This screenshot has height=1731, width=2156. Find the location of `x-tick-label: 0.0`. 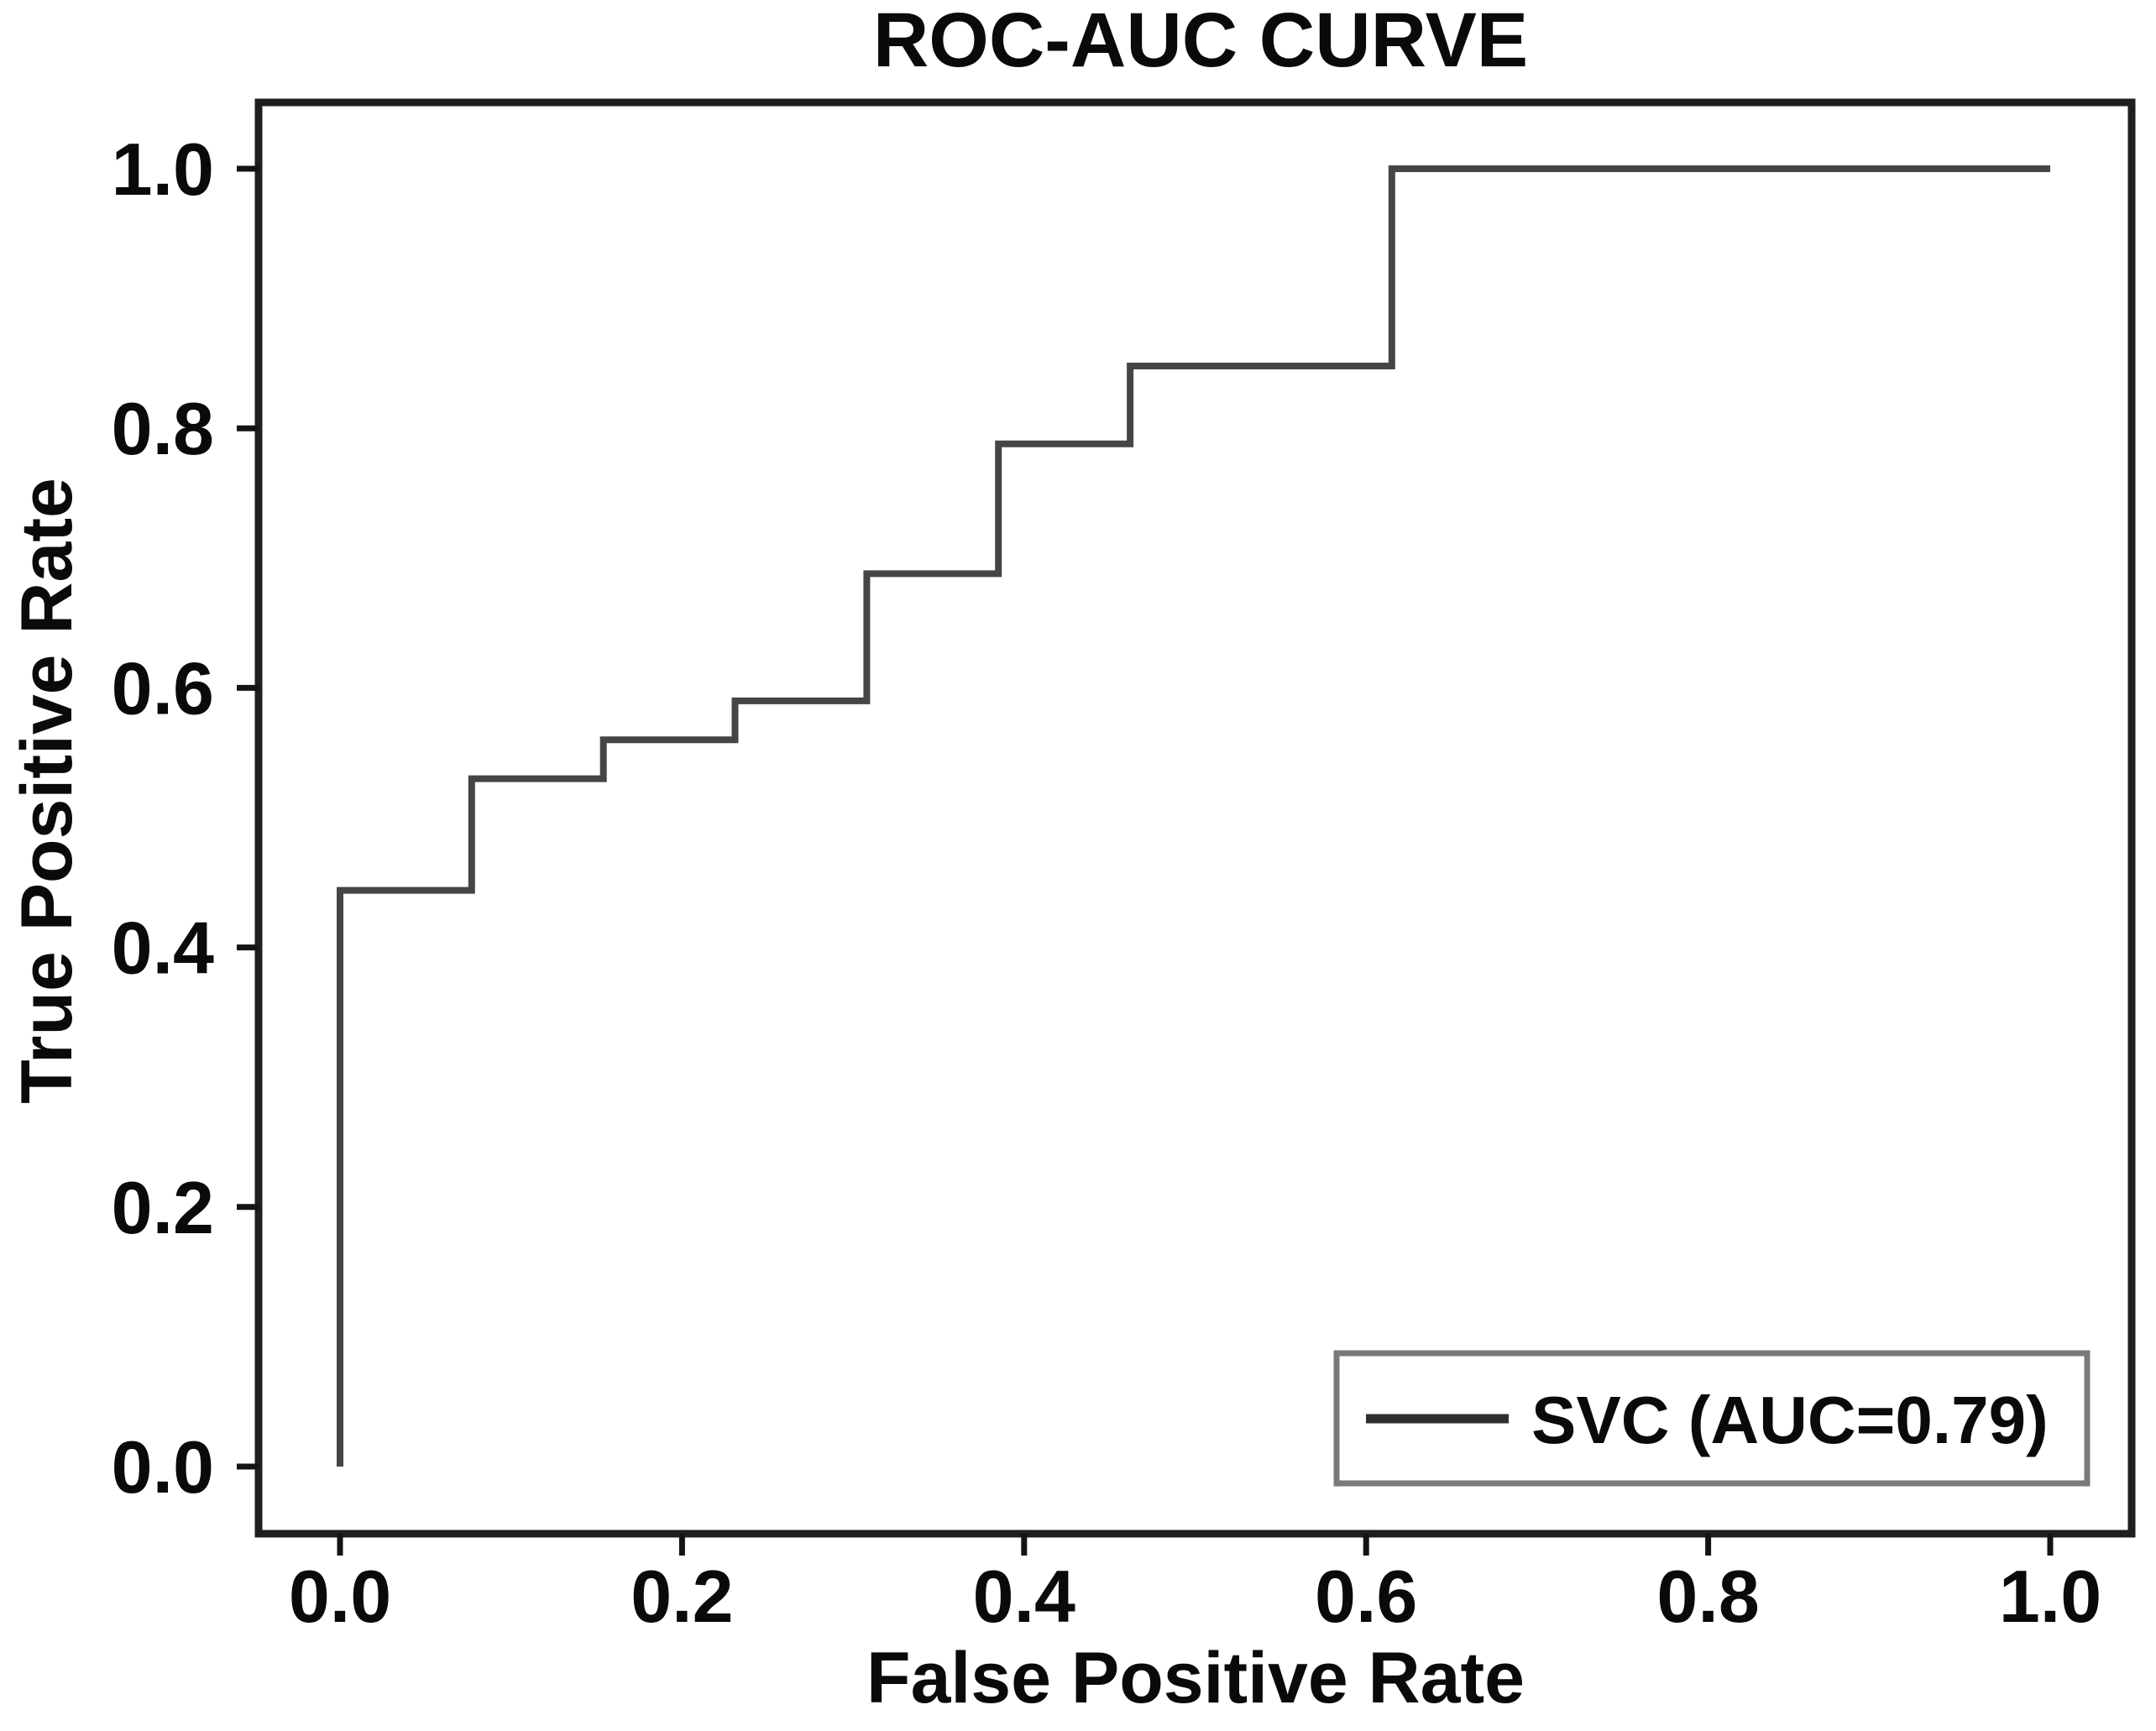

x-tick-label: 0.0 is located at coordinates (340, 1596).